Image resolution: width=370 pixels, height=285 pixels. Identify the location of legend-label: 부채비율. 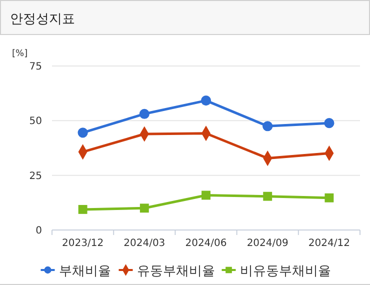
(84, 271).